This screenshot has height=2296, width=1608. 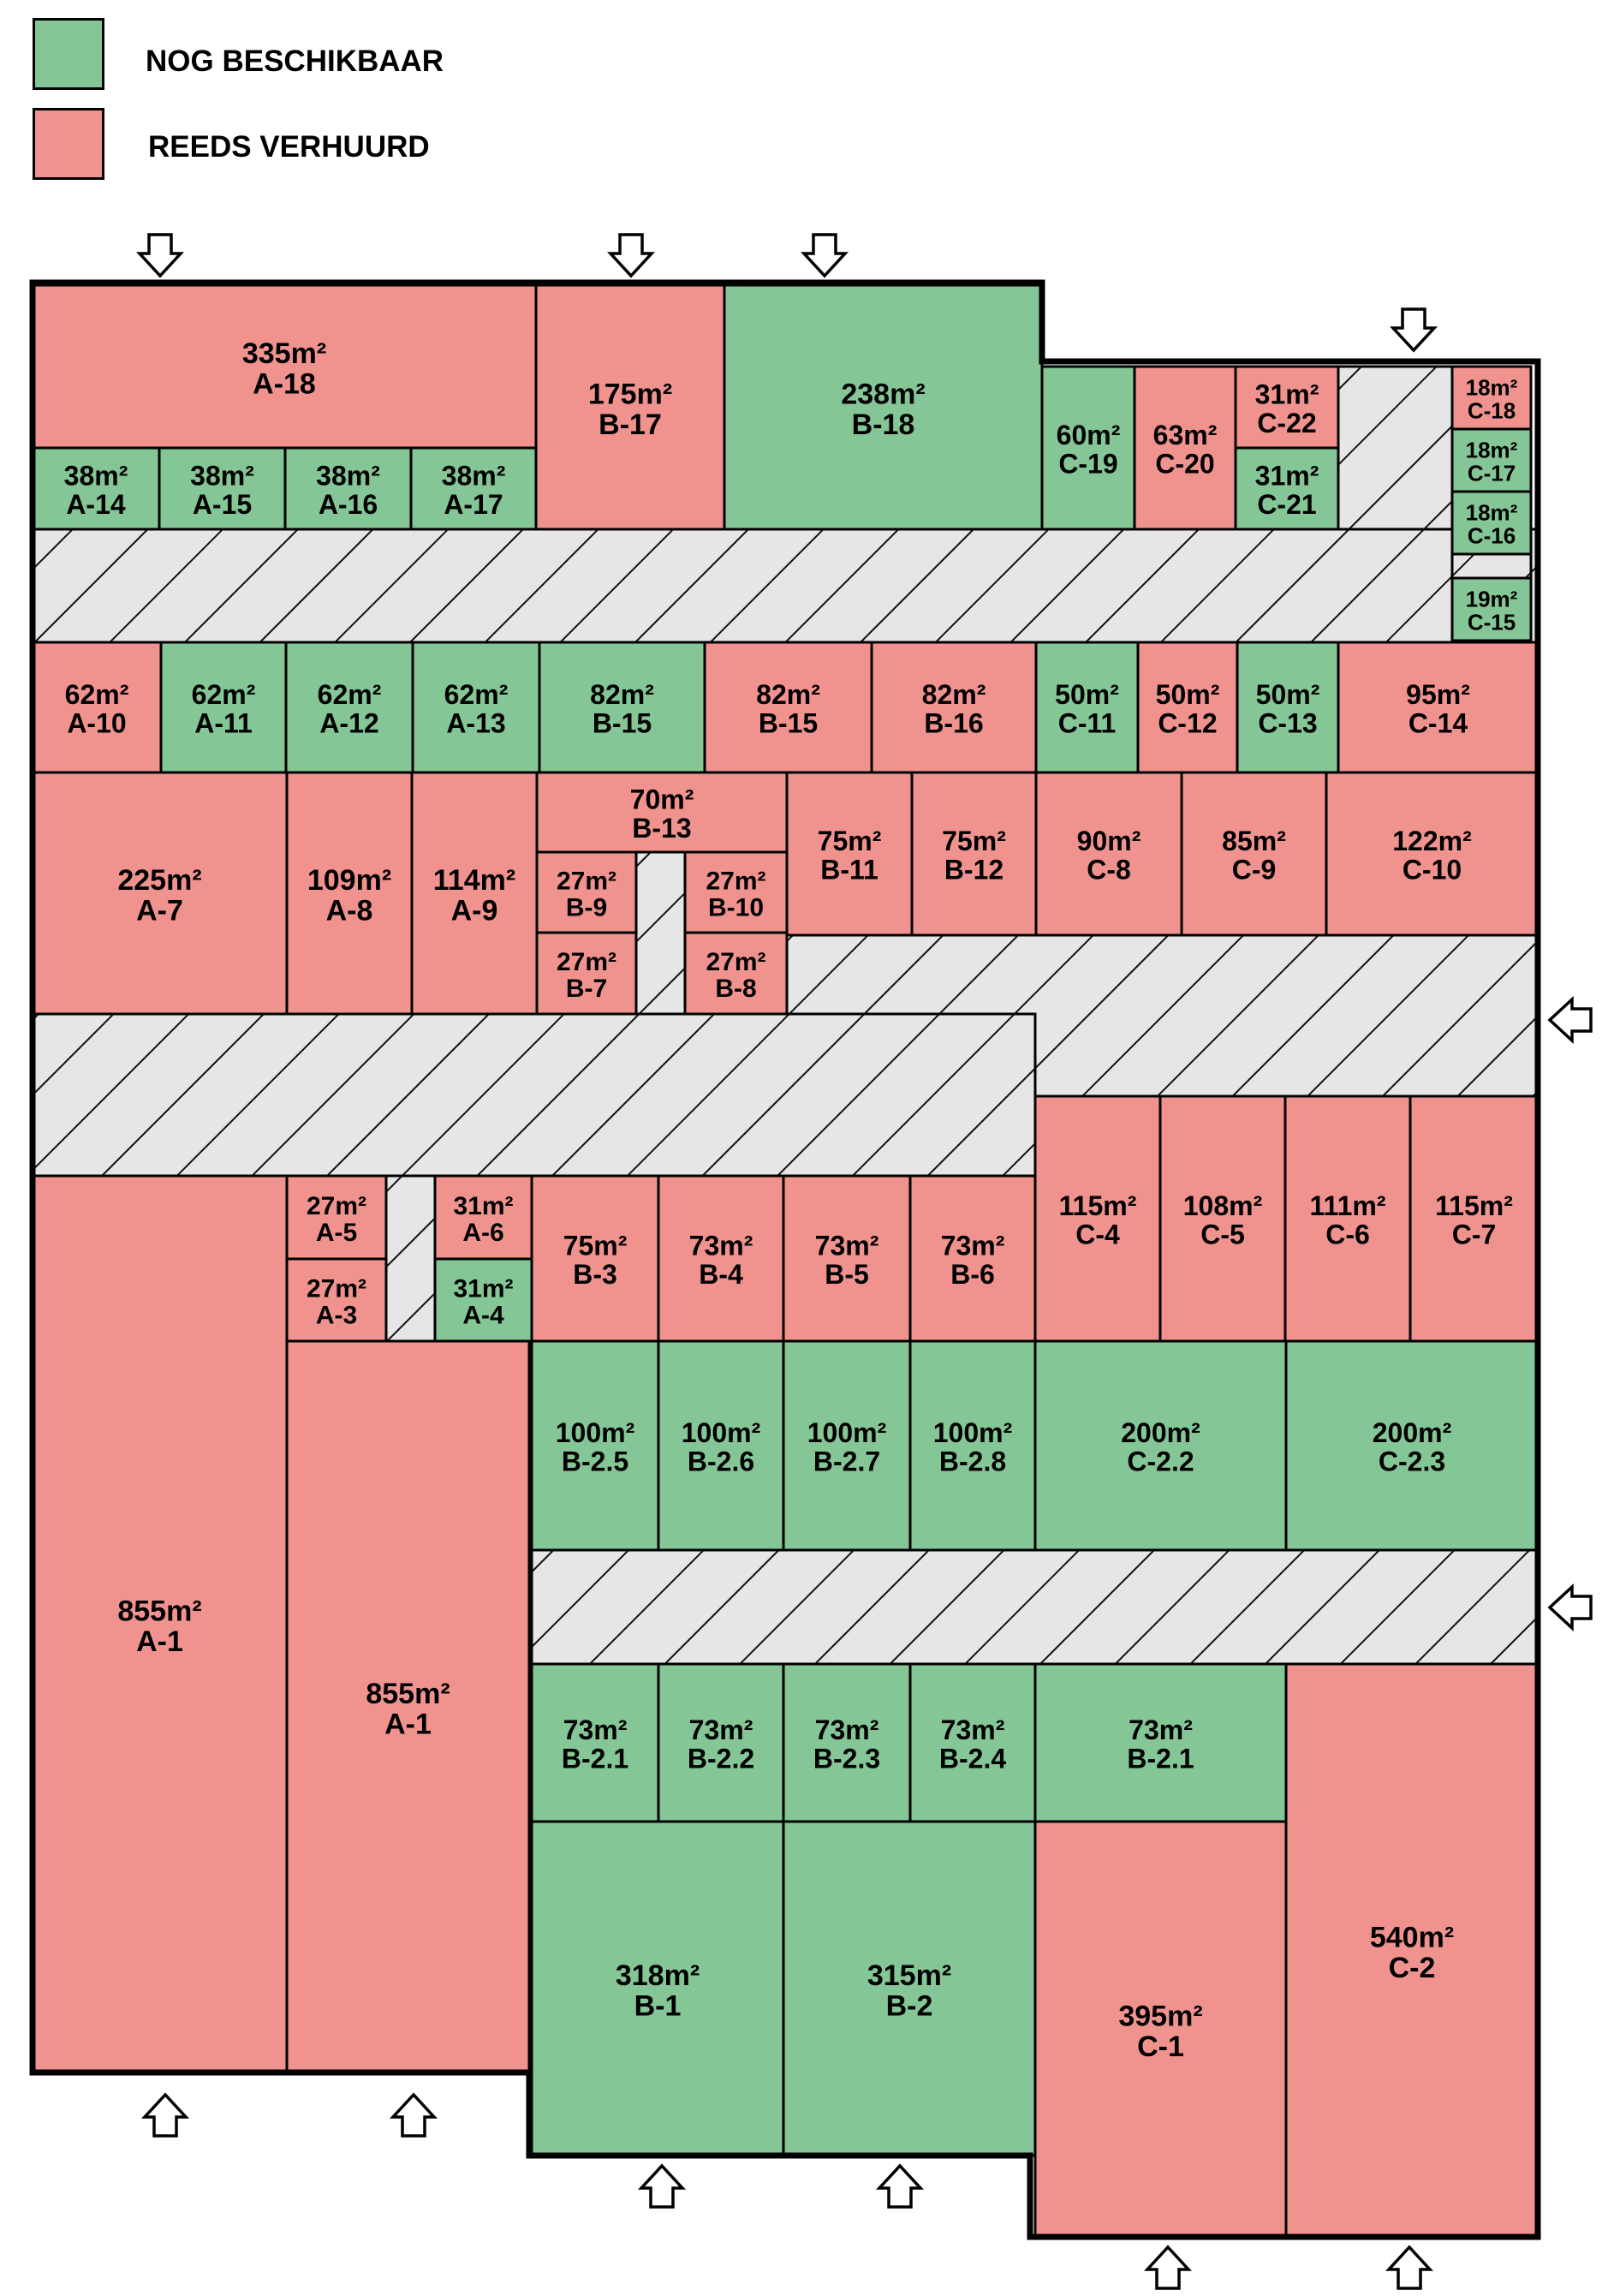 I want to click on unit-id: C-7, so click(x=1475, y=1234).